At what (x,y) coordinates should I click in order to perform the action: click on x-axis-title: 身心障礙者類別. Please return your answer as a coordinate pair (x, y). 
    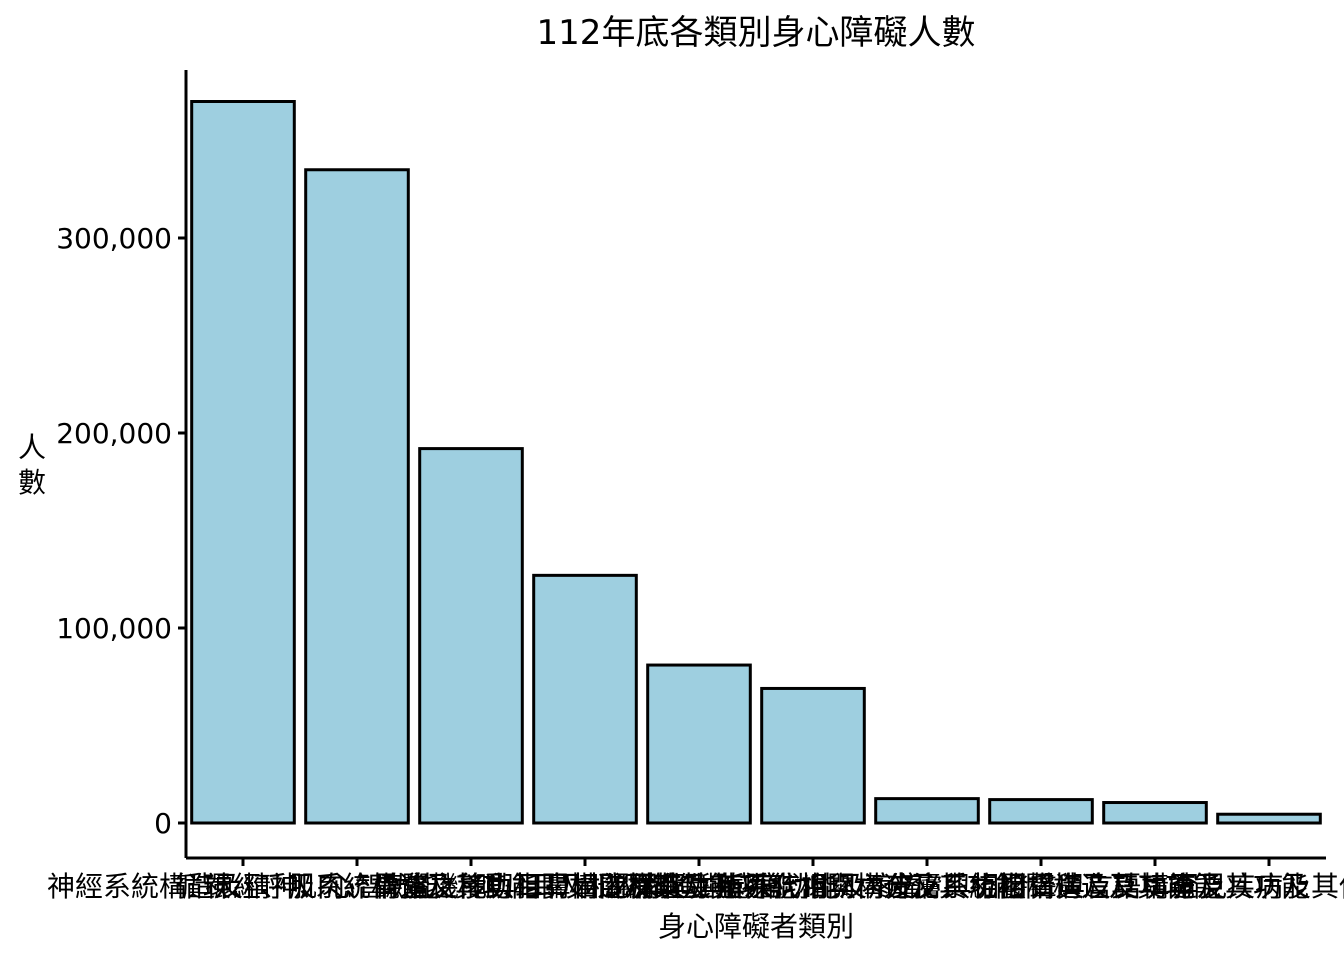
    Looking at the image, I should click on (756, 926).